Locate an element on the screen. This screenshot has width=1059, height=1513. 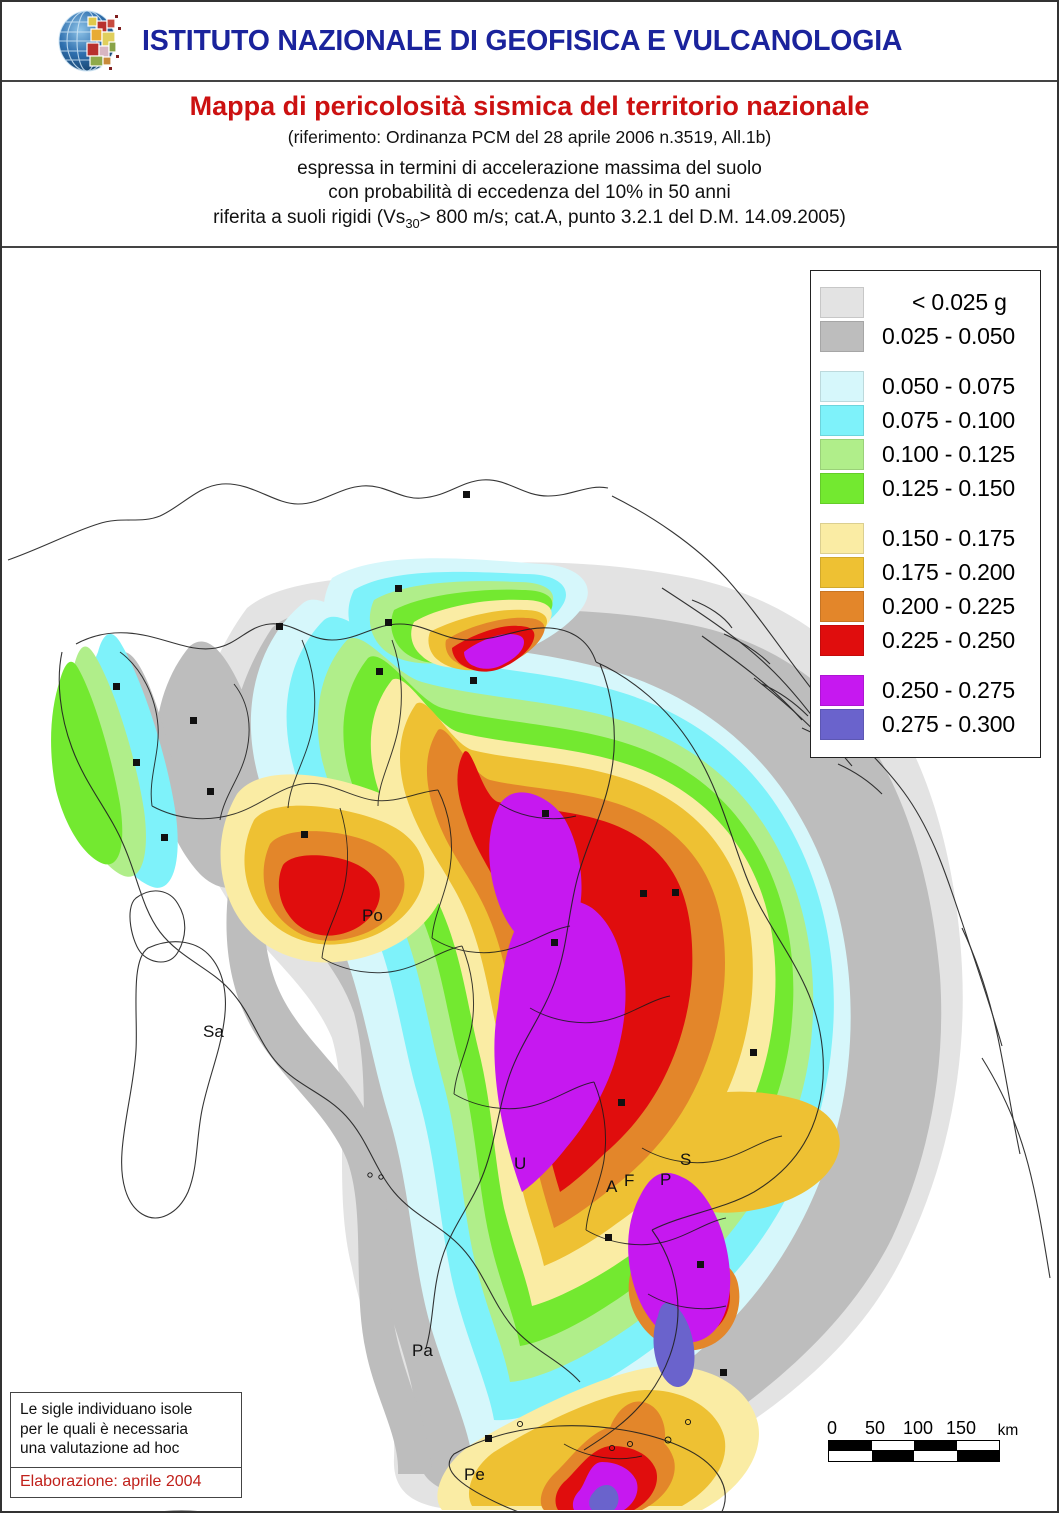
scale-tick-150: 150 is located at coordinates (961, 1428).